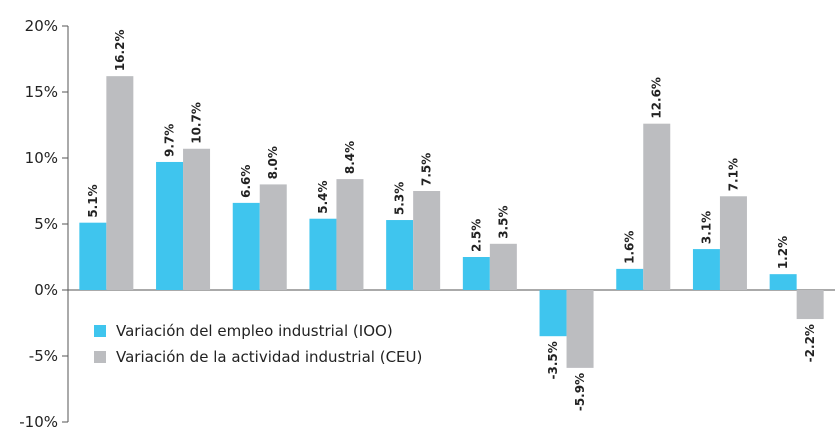 The width and height of the screenshot is (840, 428). What do you see at coordinates (197, 123) in the screenshot?
I see `data-label-activity: 10.7%` at bounding box center [197, 123].